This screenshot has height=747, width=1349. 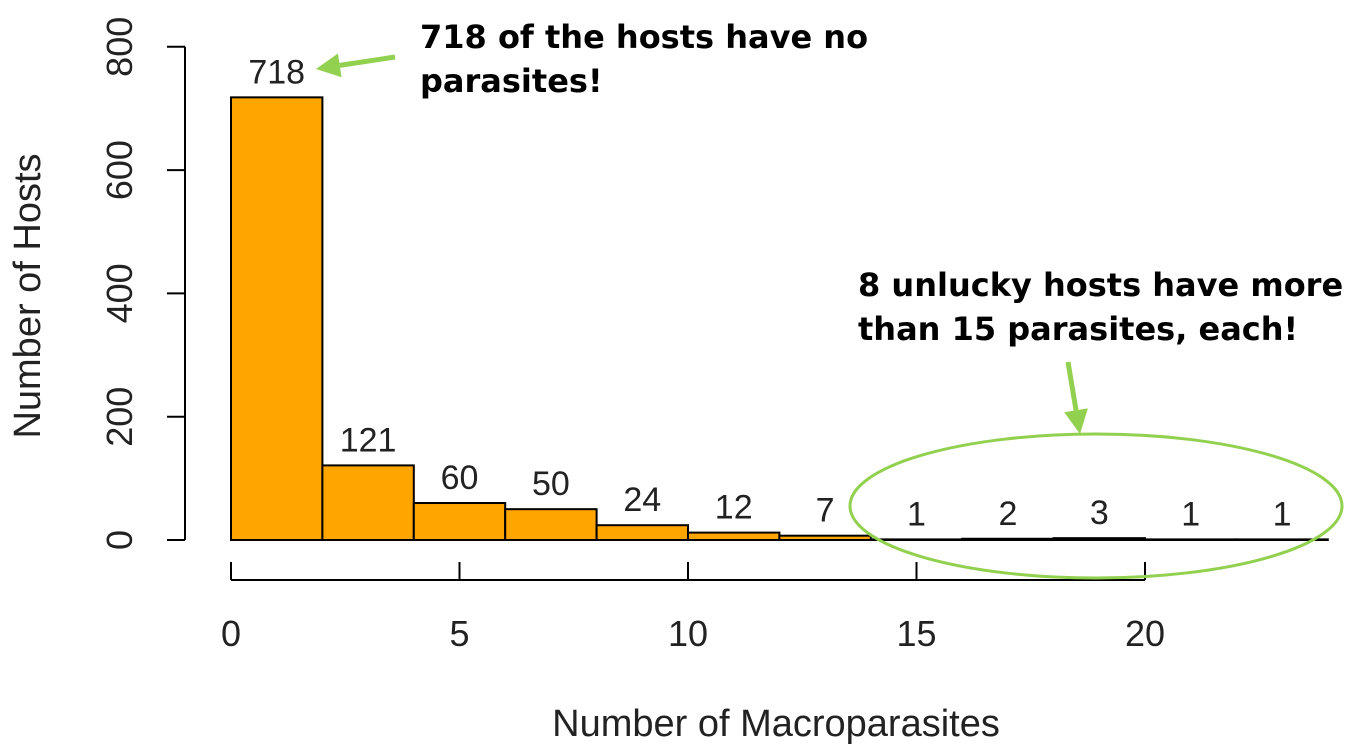 I want to click on highlight-ellipse, so click(x=1096, y=506).